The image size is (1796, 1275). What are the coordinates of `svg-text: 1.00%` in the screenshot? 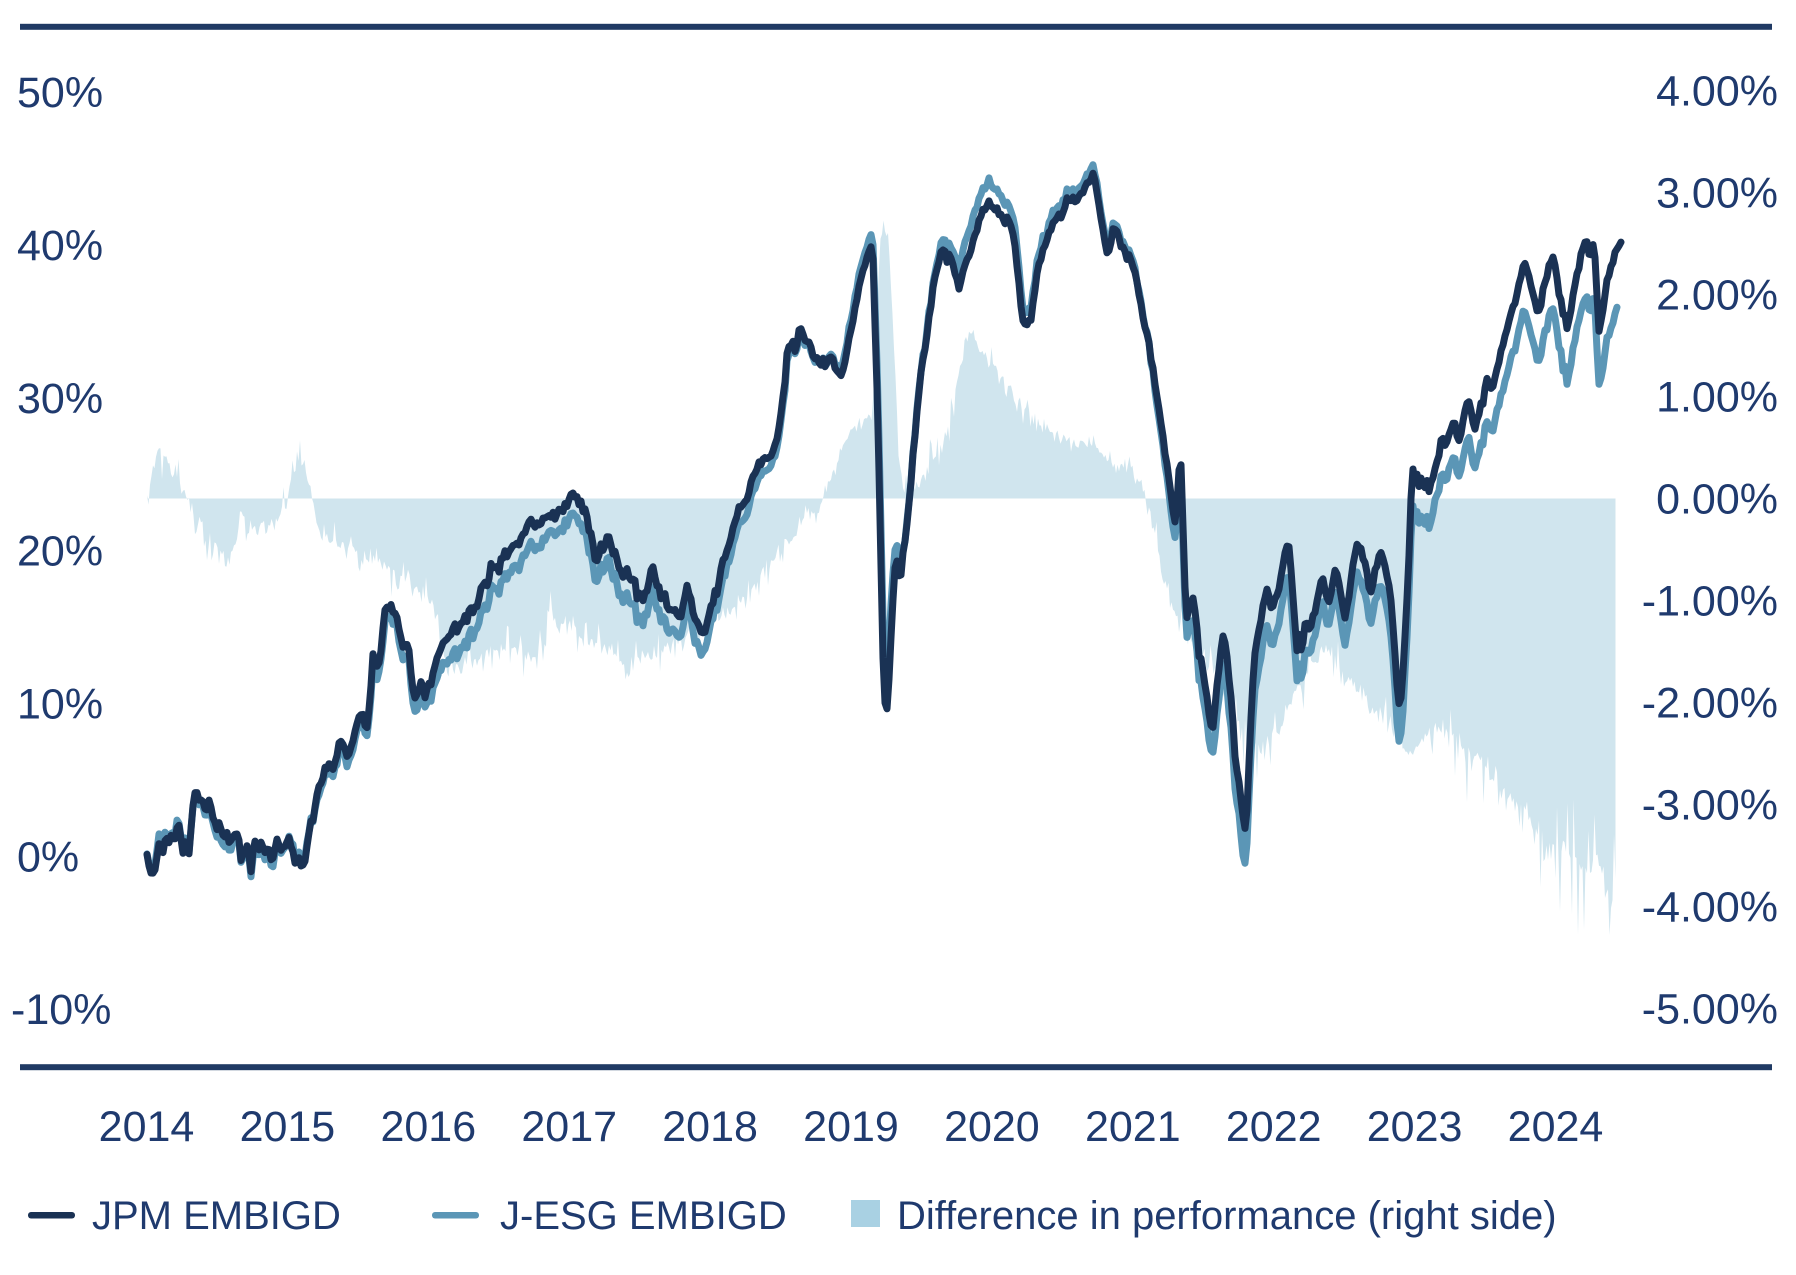 It's located at (1717, 398).